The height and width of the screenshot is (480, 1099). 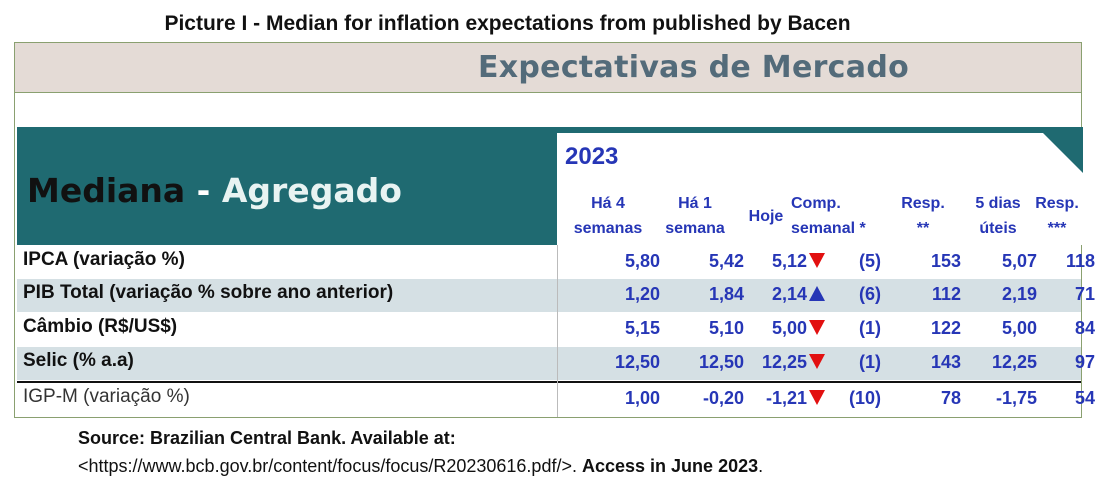 What do you see at coordinates (726, 328) in the screenshot?
I see `cell-v1: 5,10` at bounding box center [726, 328].